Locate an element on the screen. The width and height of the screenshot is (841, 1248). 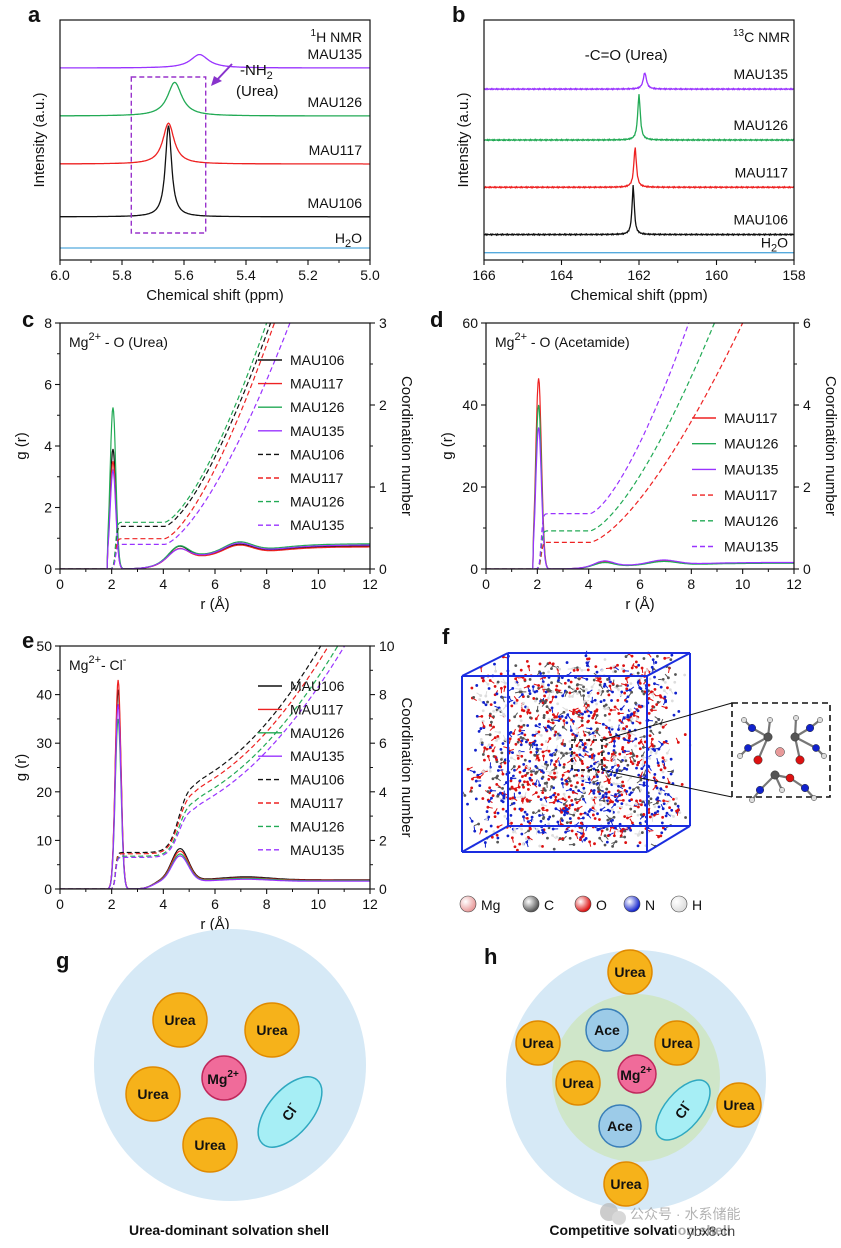
x-tick-label: 5.8 is located at coordinates (122, 275).